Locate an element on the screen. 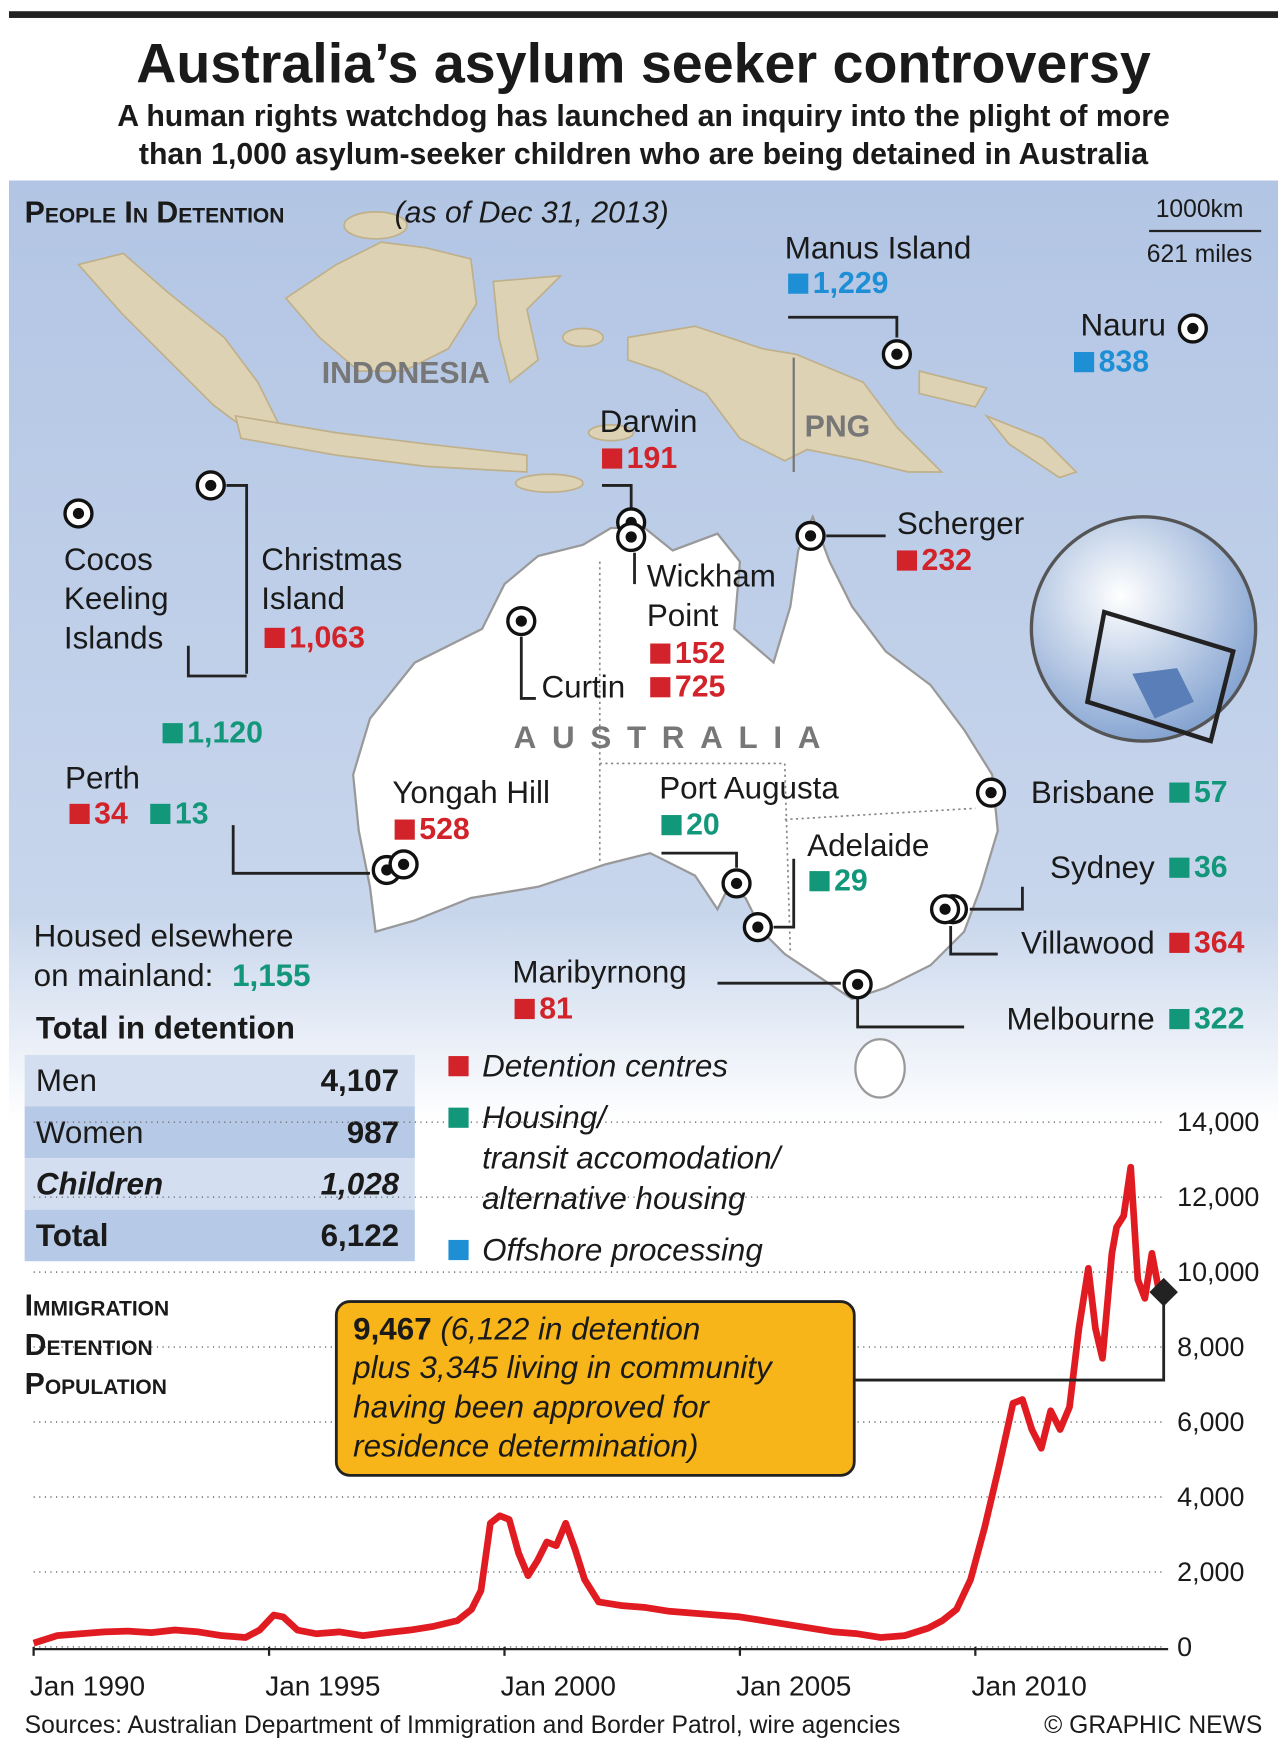 The image size is (1287, 1759). globe is located at coordinates (1143, 629).